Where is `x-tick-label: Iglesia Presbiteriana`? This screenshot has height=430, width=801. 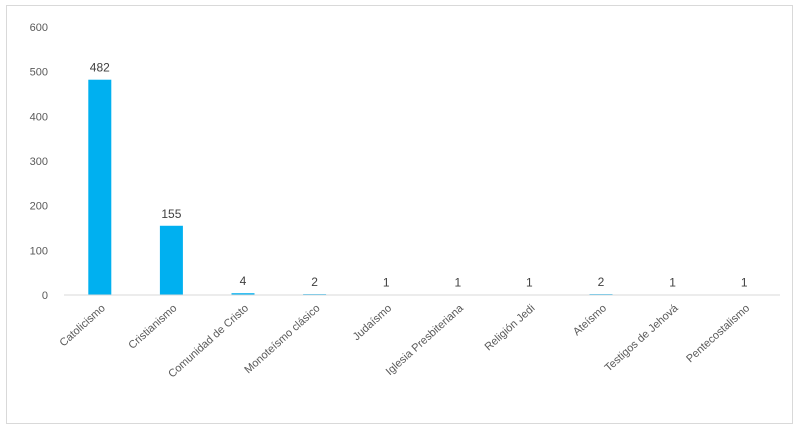
x-tick-label: Iglesia Presbiteriana is located at coordinates (425, 340).